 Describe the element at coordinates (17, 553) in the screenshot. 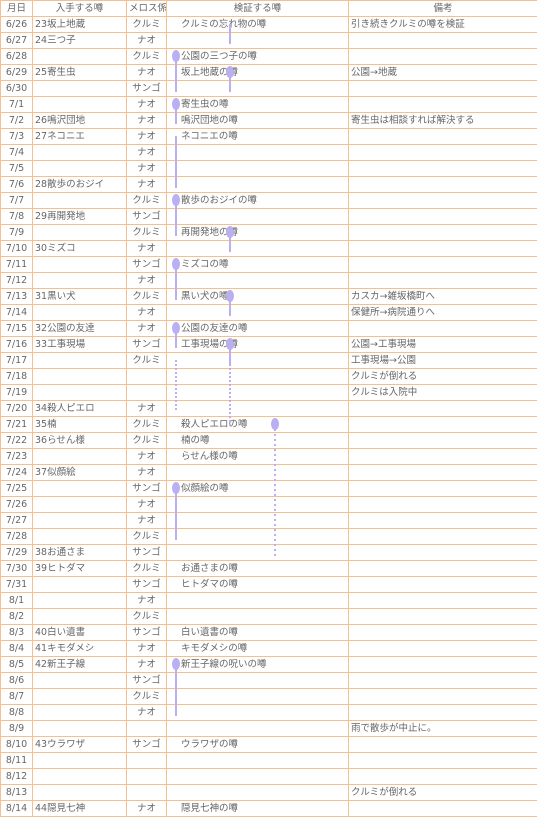

I see `cell: 7/29` at that location.